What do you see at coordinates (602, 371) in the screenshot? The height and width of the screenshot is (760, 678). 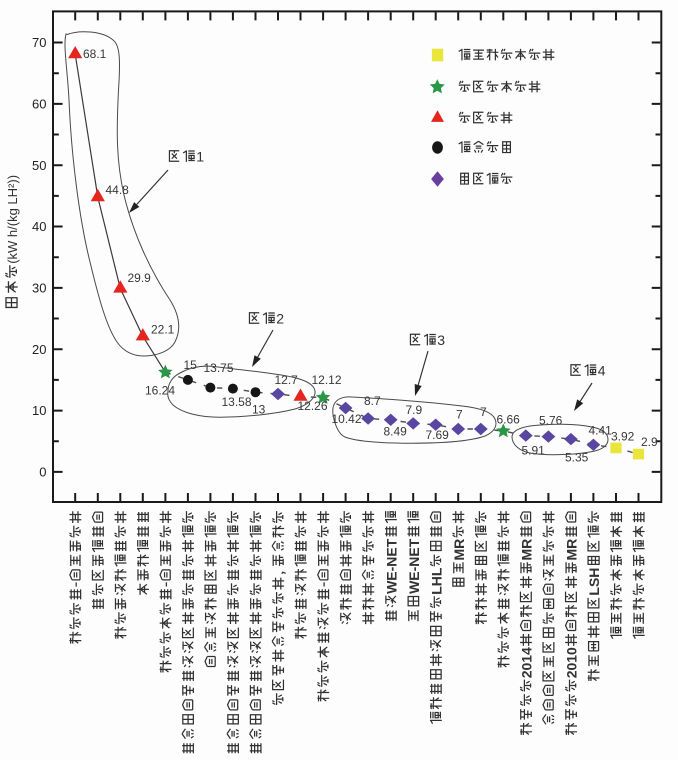 I see `svg-text: 4` at bounding box center [602, 371].